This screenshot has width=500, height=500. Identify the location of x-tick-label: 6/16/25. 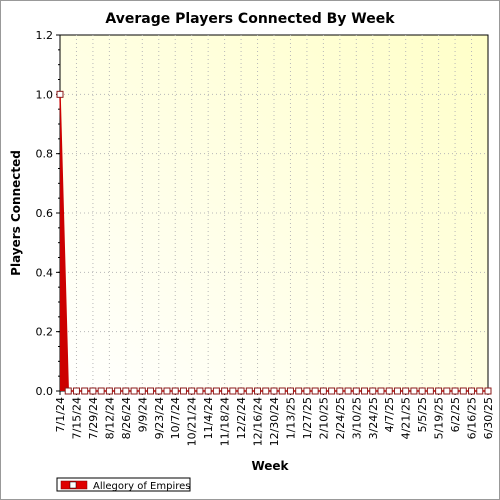
(472, 418).